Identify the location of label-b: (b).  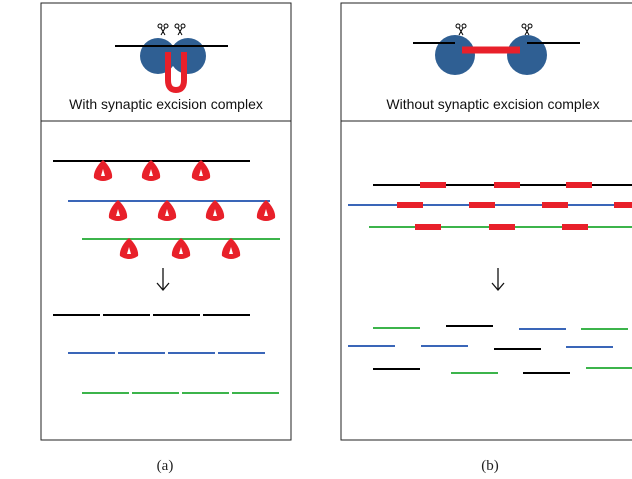
(490, 466).